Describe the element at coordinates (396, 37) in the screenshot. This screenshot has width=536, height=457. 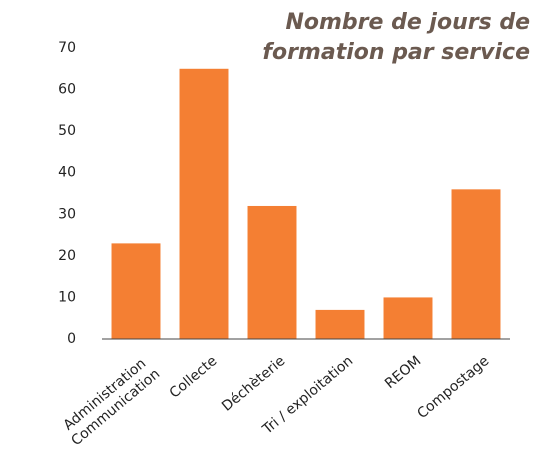
I see `chart-title: Nombre de jours de formation par service` at that location.